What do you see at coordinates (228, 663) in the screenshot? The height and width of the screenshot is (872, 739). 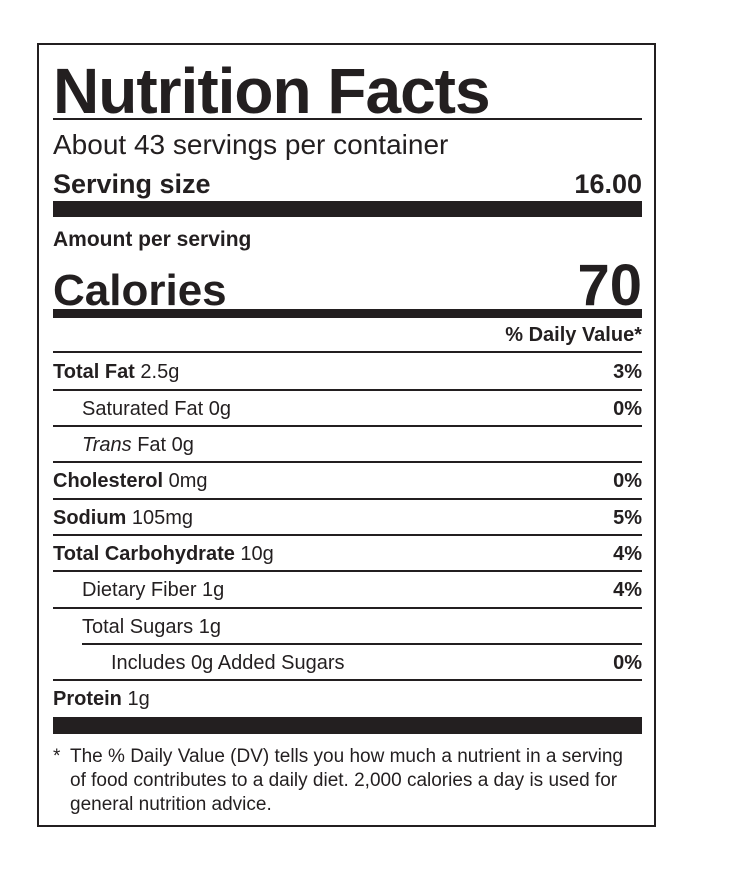 I see `nutrient-name: Includes 0g Added Sugars` at bounding box center [228, 663].